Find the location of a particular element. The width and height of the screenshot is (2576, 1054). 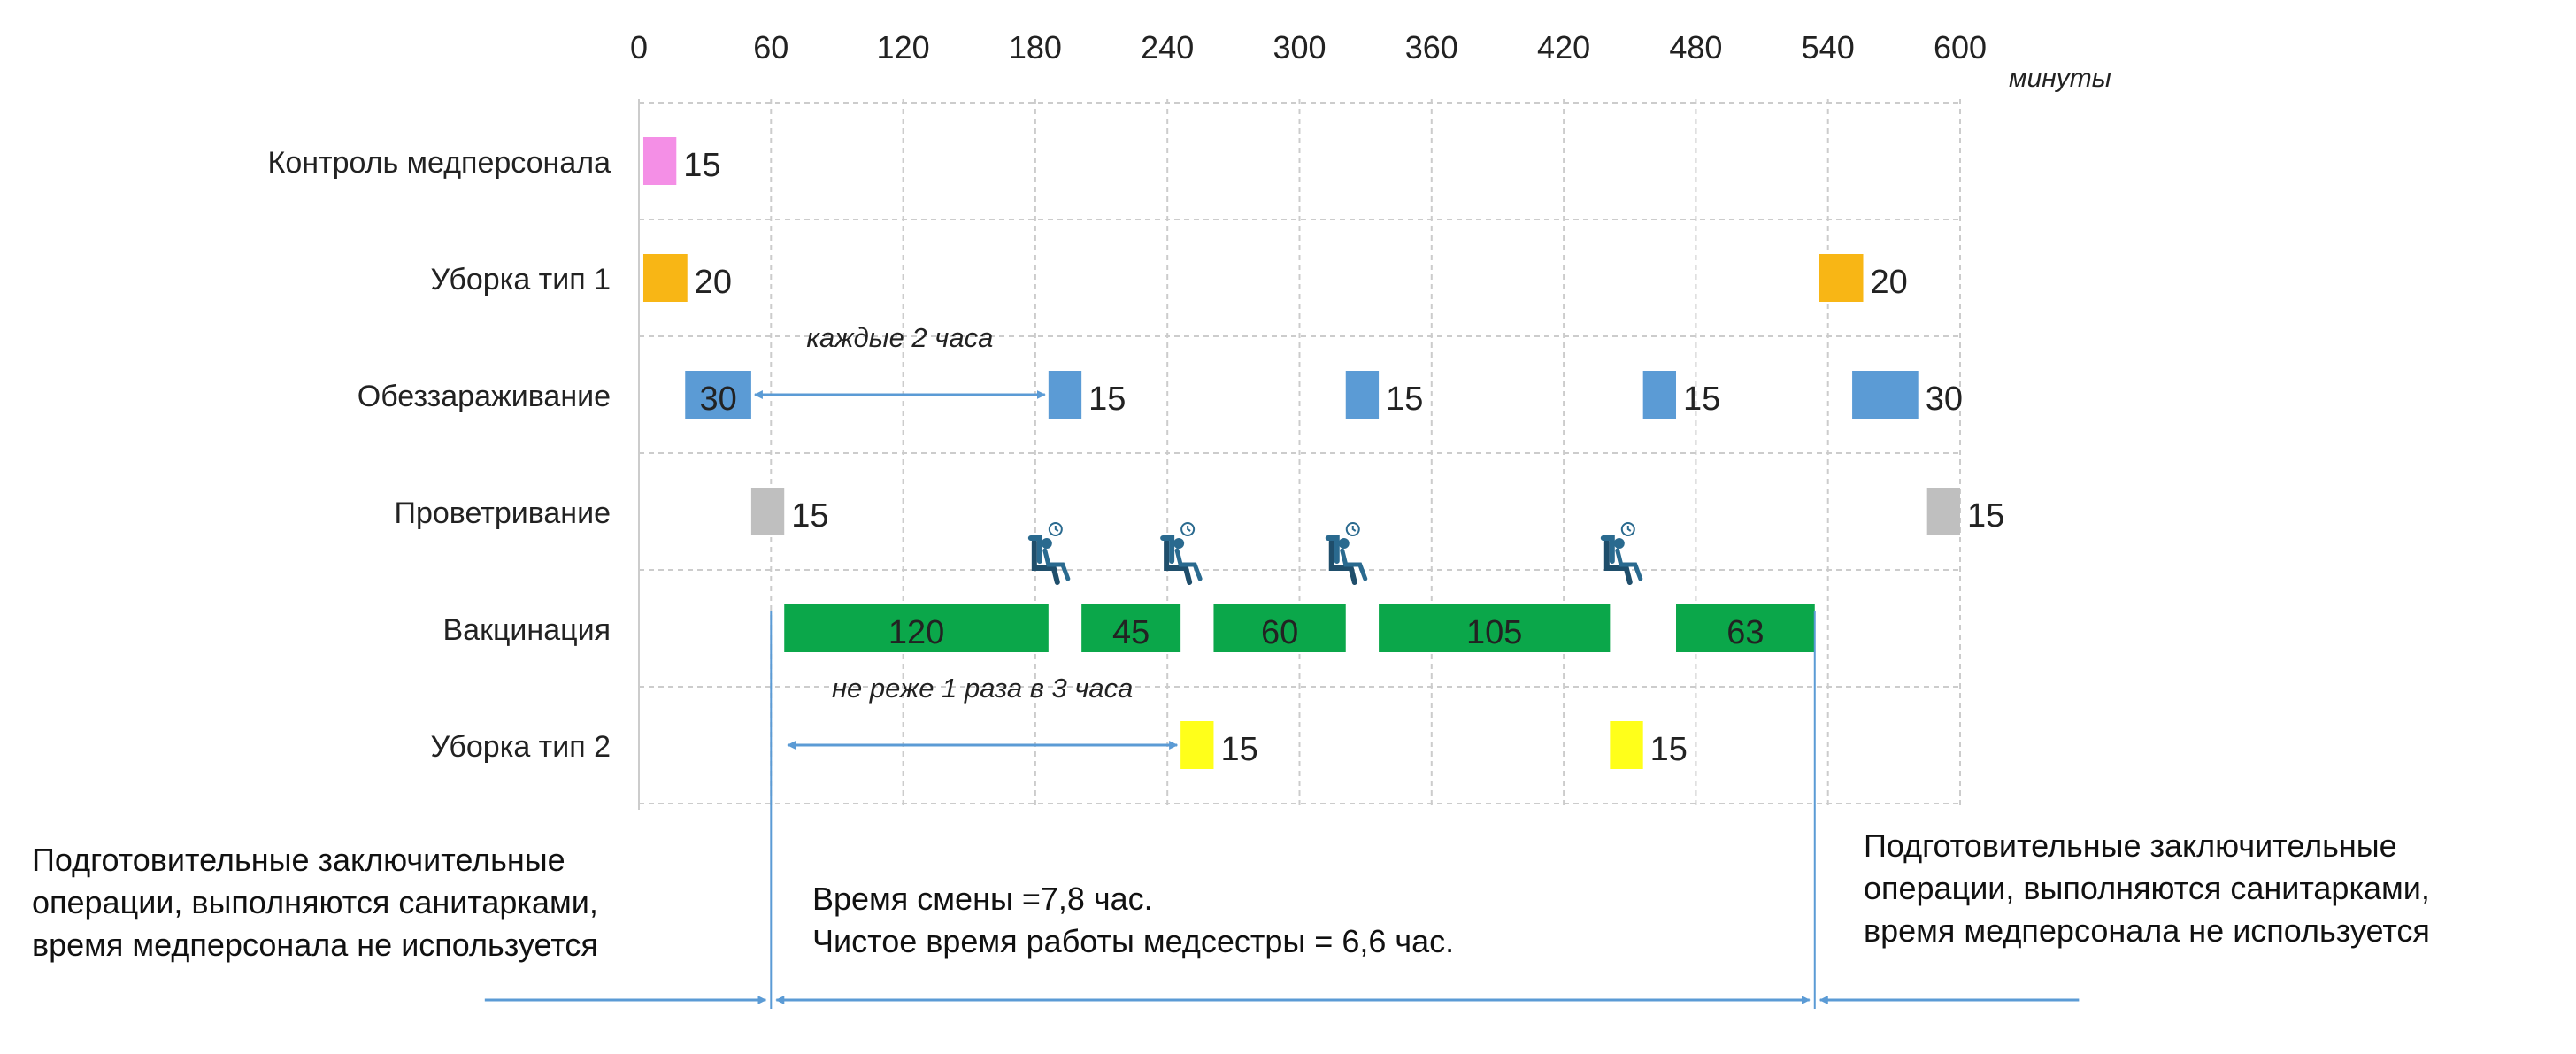

left-note-line: операции, выполняются санитарками, is located at coordinates (315, 902).